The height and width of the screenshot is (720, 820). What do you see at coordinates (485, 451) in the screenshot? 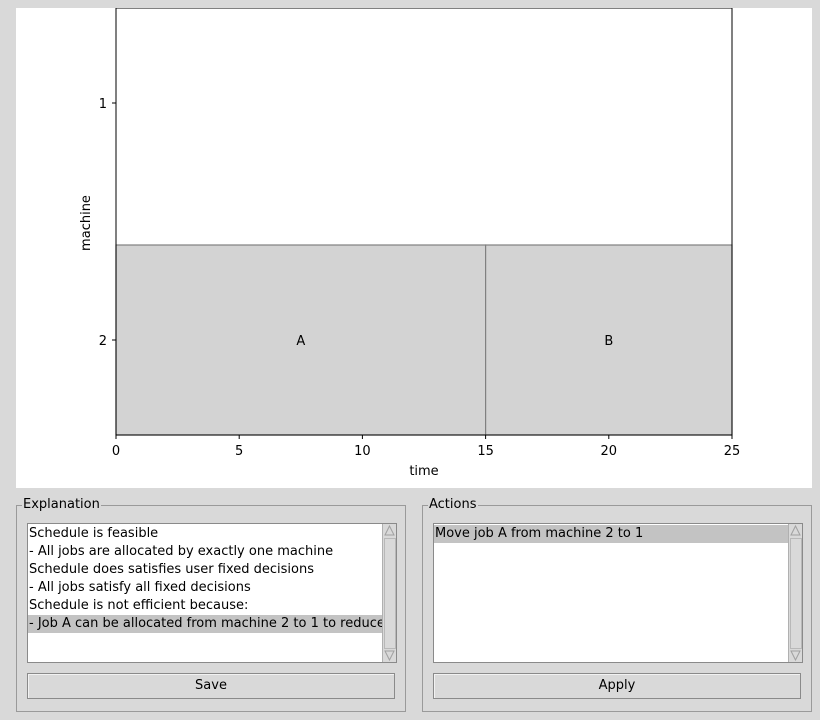
I see `x-tick-label: 15` at bounding box center [485, 451].